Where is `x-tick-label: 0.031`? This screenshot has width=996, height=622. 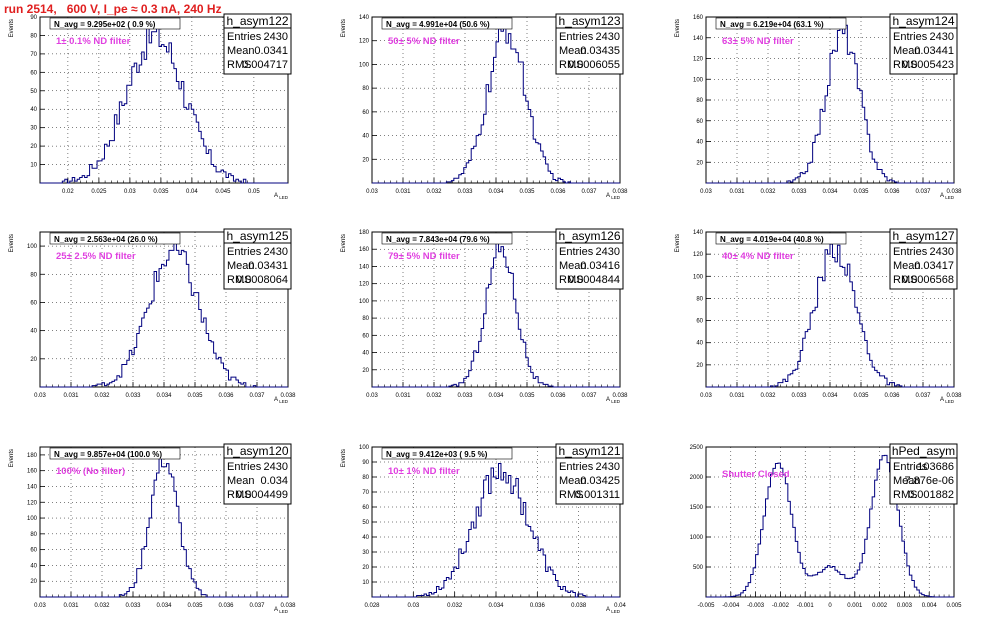 x-tick-label: 0.031 is located at coordinates (71, 606).